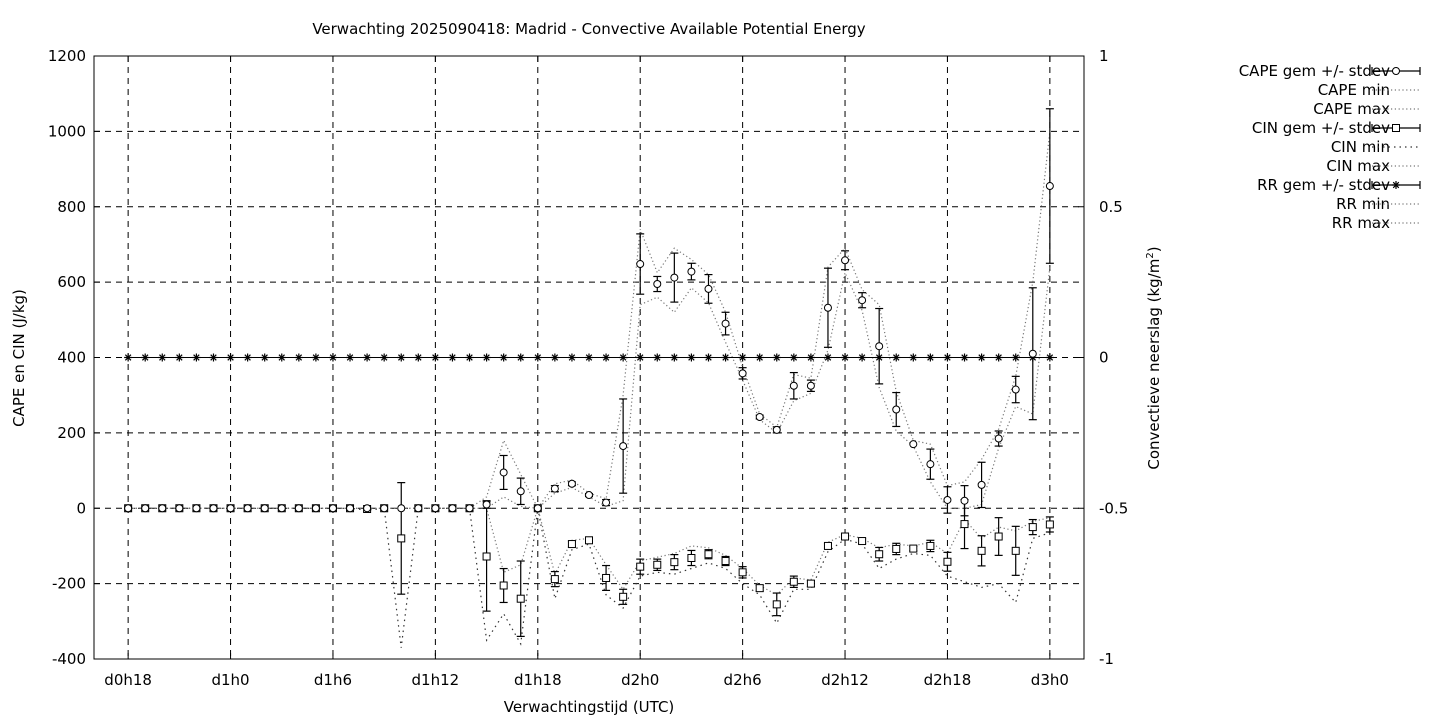 The width and height of the screenshot is (1440, 720). Describe the element at coordinates (1154, 364) in the screenshot. I see `y2-axis-label-main: Convectieve neerslag (kg/m` at that location.